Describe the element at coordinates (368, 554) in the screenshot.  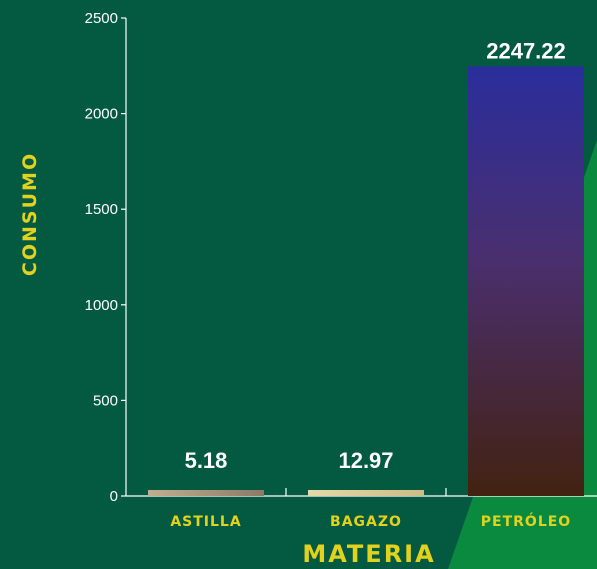
I see `x-axis-title: MATERIA` at that location.